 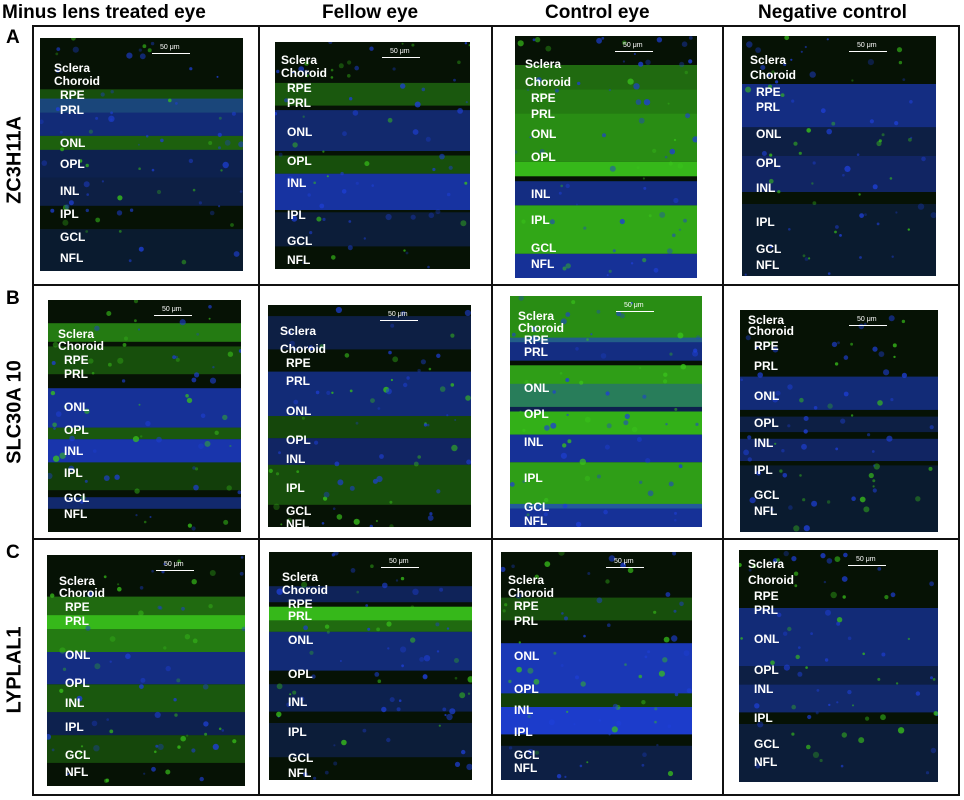 What do you see at coordinates (77, 683) in the screenshot?
I see `layer-label-opl: OPL` at bounding box center [77, 683].